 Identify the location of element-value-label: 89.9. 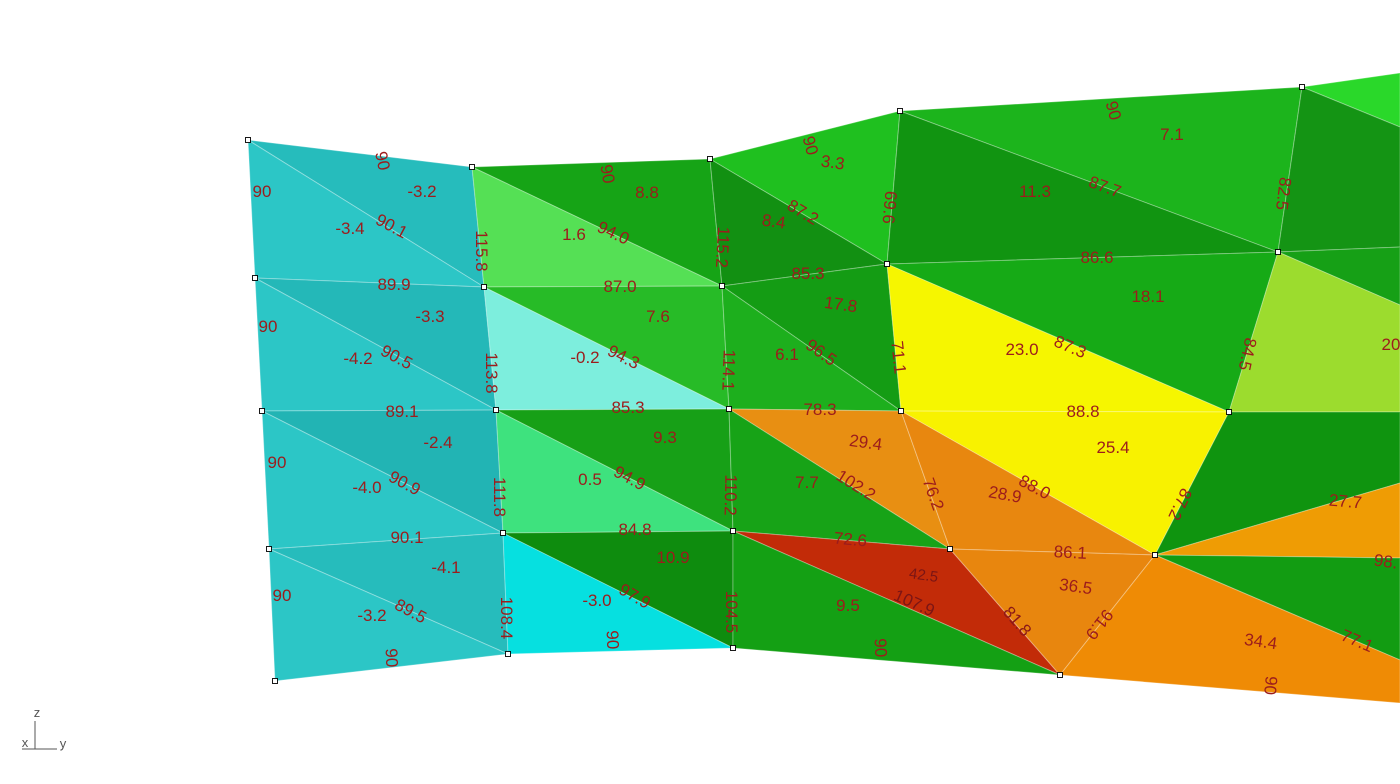
(393, 284).